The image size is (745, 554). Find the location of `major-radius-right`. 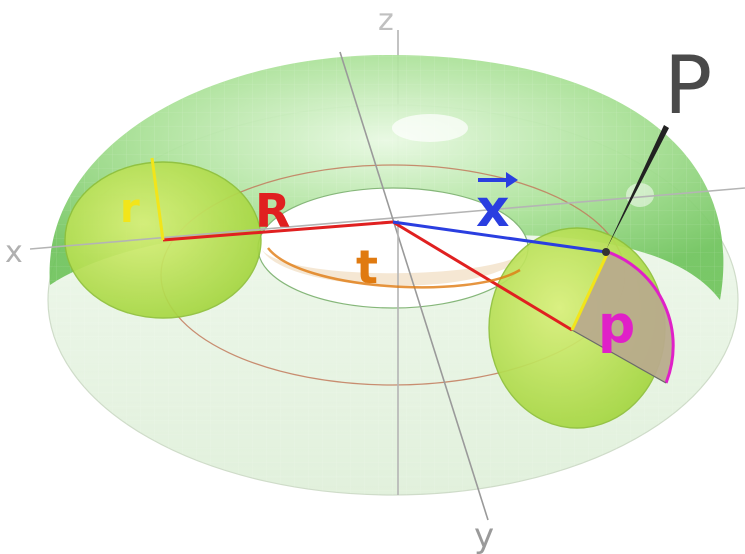

major-radius-right is located at coordinates (482, 276).